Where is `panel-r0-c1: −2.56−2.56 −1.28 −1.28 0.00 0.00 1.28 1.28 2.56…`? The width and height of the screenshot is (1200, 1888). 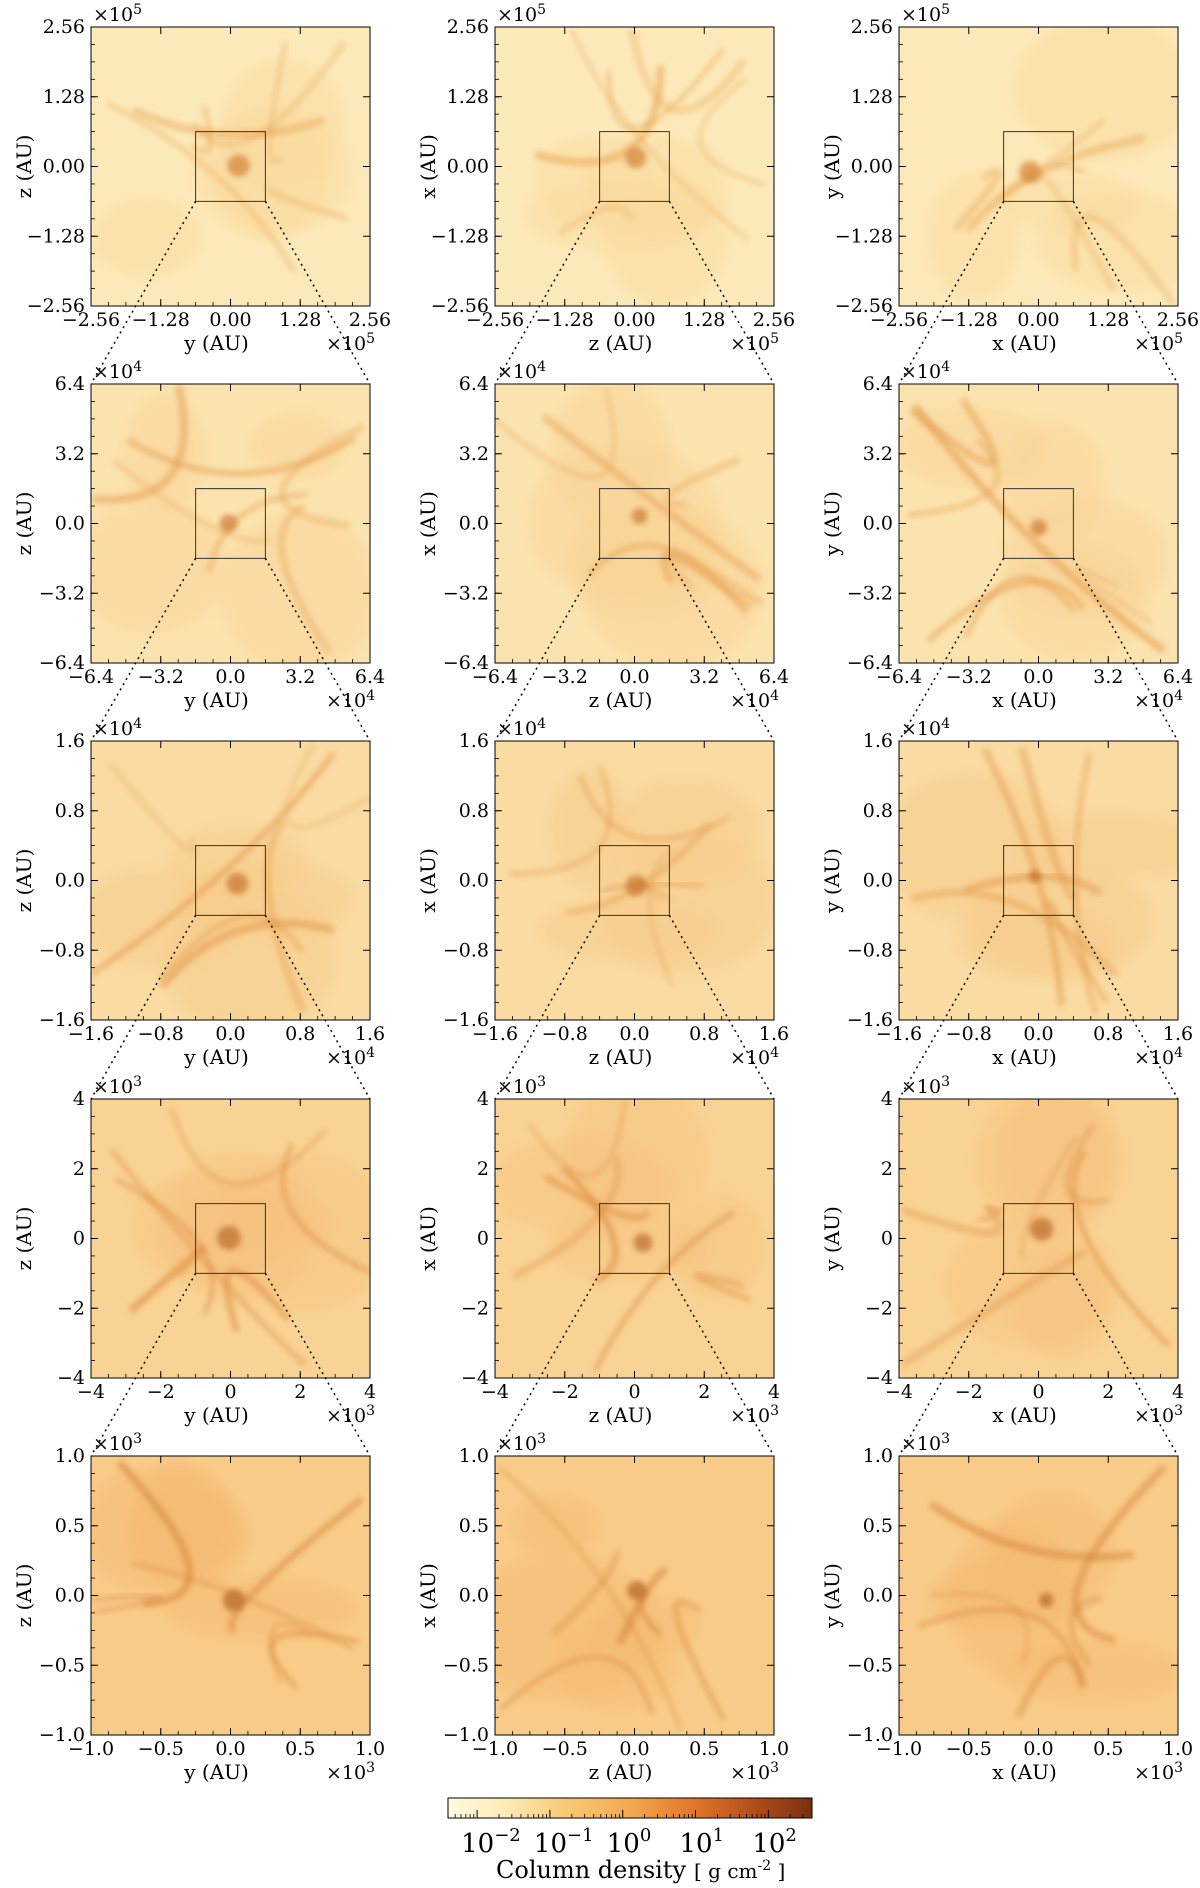 panel-r0-c1: −2.56−2.56 −1.28 −1.28 0.00 0.00 1.28 1.28 2.56… is located at coordinates (605, 178).